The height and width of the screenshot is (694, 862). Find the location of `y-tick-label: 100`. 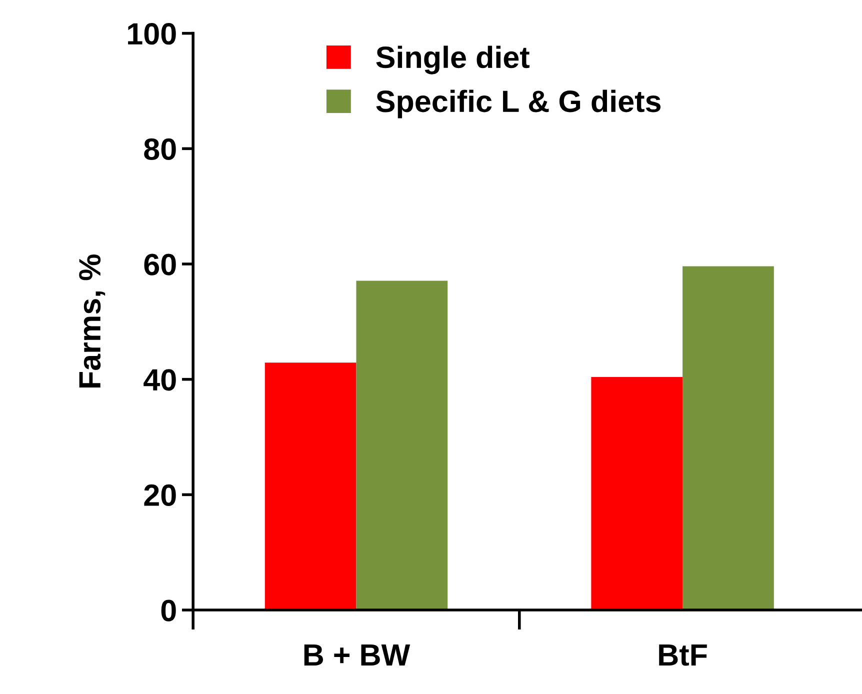

y-tick-label: 100 is located at coordinates (152, 34).